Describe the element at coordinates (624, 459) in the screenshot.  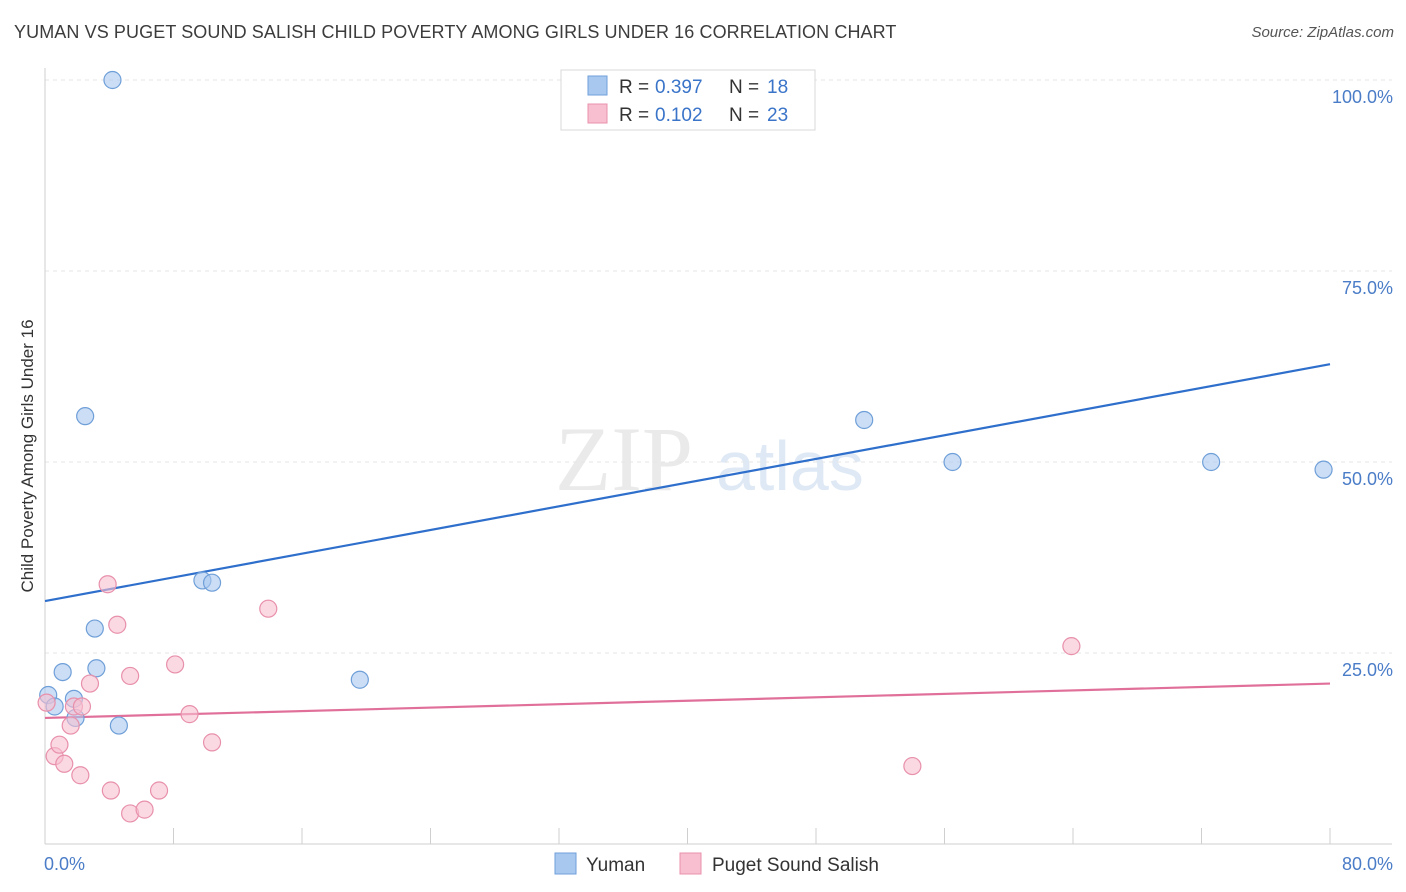
I see `watermark-zip: ZIP` at that location.